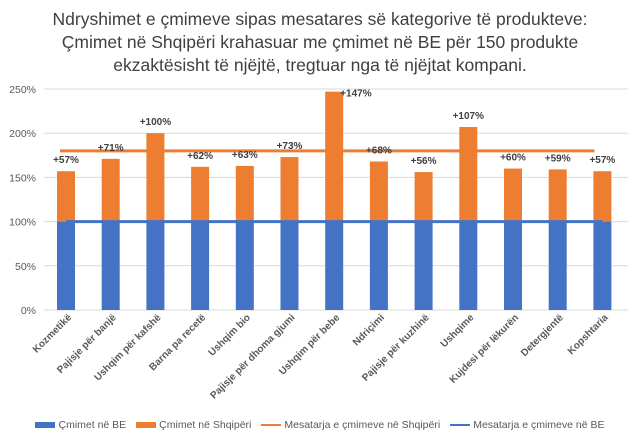 Image resolution: width=640 pixels, height=445 pixels. Describe the element at coordinates (230, 335) in the screenshot. I see `x-tick-label: Ushqim bio` at that location.